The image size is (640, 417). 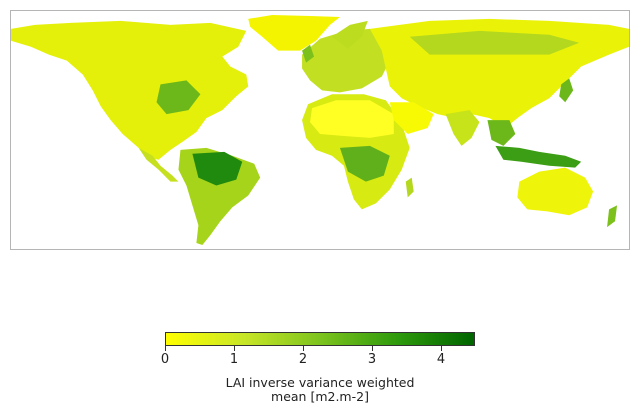 What do you see at coordinates (612, 216) in the screenshot?
I see `landmass-new-zealand` at bounding box center [612, 216].